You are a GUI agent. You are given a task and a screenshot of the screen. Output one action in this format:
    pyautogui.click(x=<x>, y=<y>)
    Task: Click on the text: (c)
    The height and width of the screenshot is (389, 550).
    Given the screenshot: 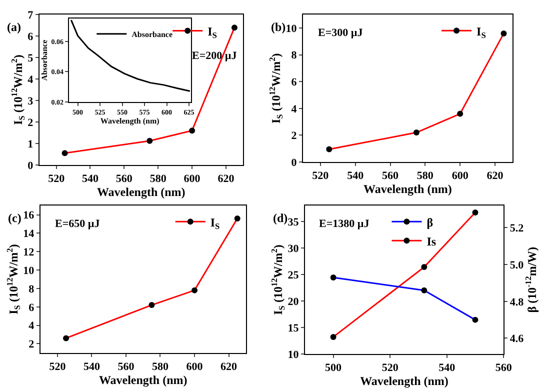 What is the action you would take?
    pyautogui.click(x=15, y=218)
    